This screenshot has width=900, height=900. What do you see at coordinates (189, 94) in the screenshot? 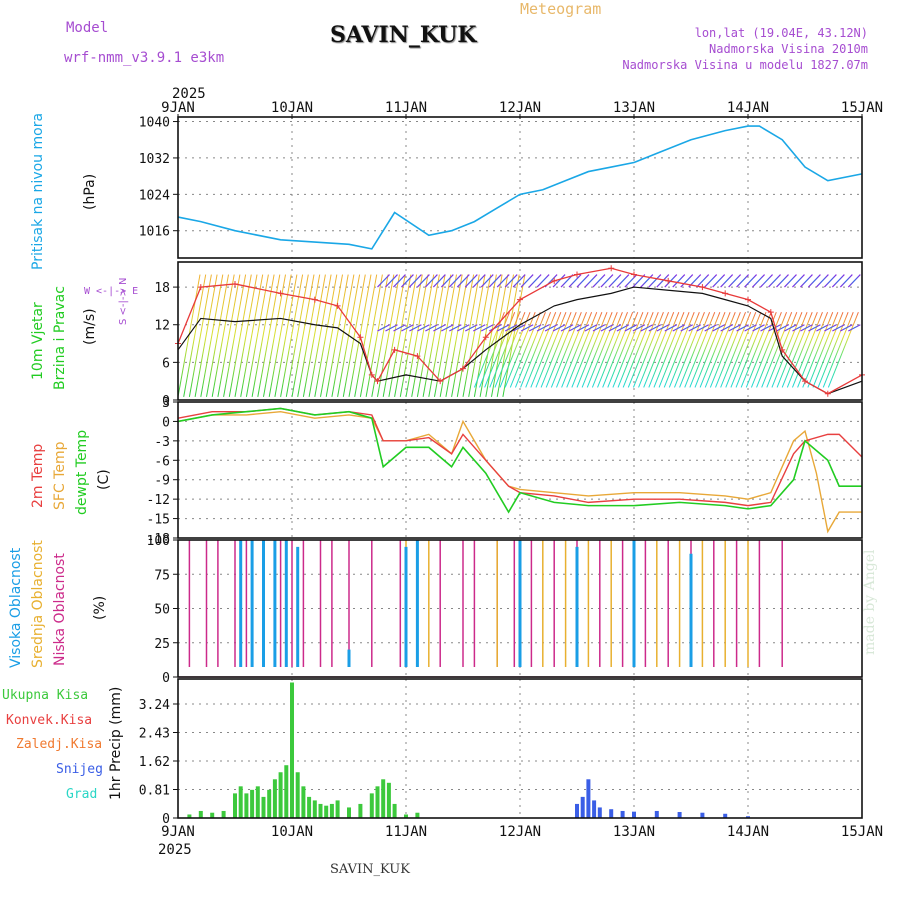
I see `top-year-label: 2025` at bounding box center [189, 94].